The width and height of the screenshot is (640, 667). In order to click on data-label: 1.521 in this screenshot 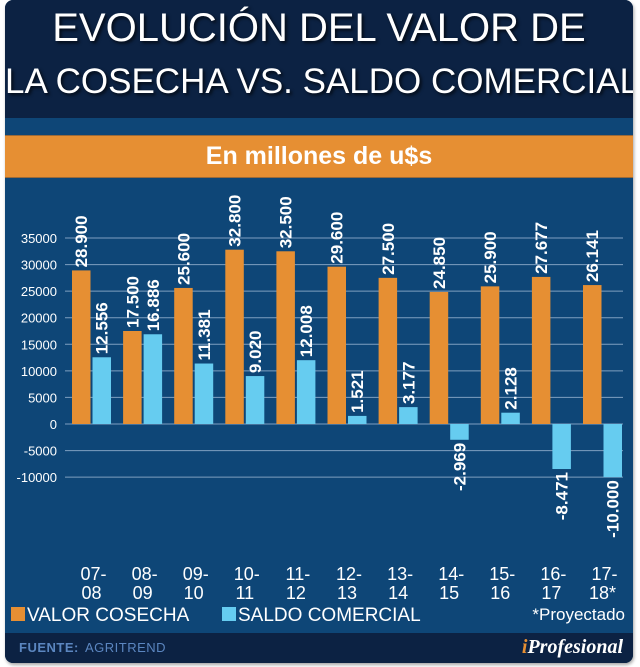, I will do `click(357, 391)`.